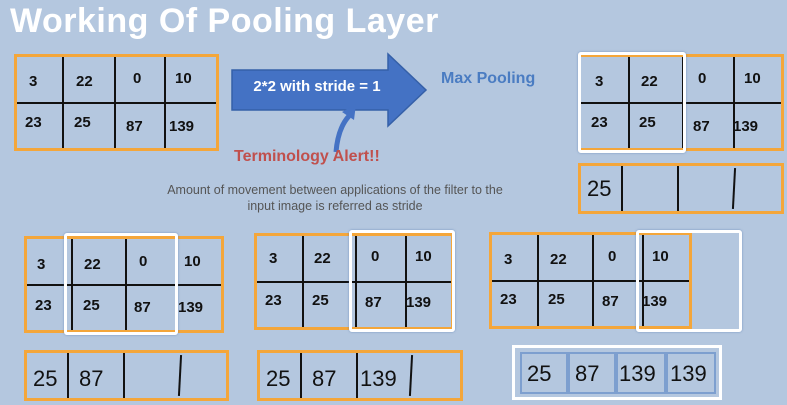  I want to click on stride-label: 2*2 with stride = 1, so click(317, 86).